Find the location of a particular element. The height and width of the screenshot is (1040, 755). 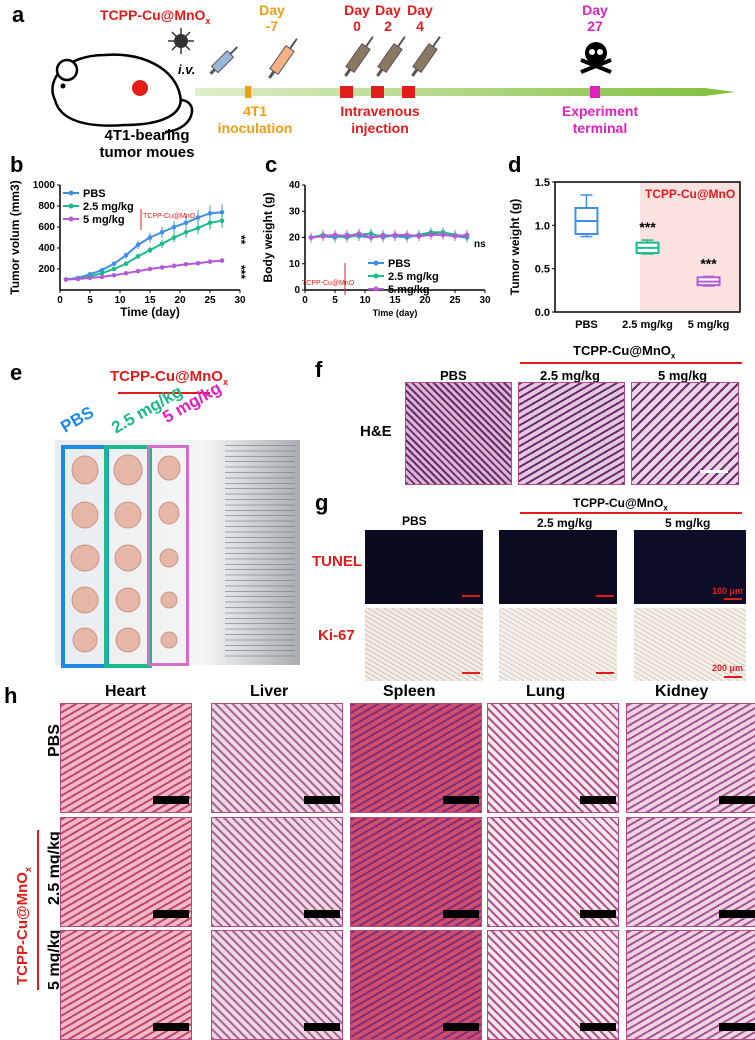

y-tick-label: 1000 is located at coordinates (44, 185).